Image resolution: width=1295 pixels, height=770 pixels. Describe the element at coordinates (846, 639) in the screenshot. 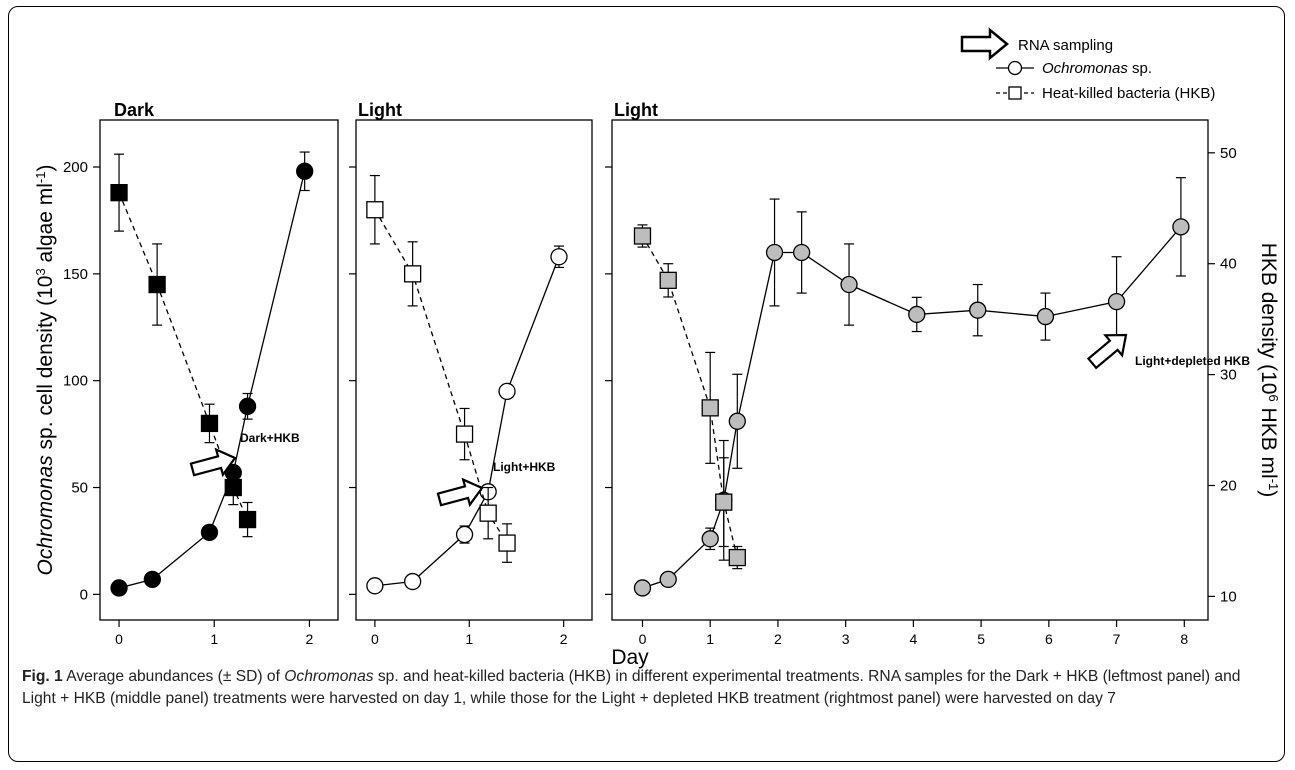

I see `x-tick-label: 3` at that location.